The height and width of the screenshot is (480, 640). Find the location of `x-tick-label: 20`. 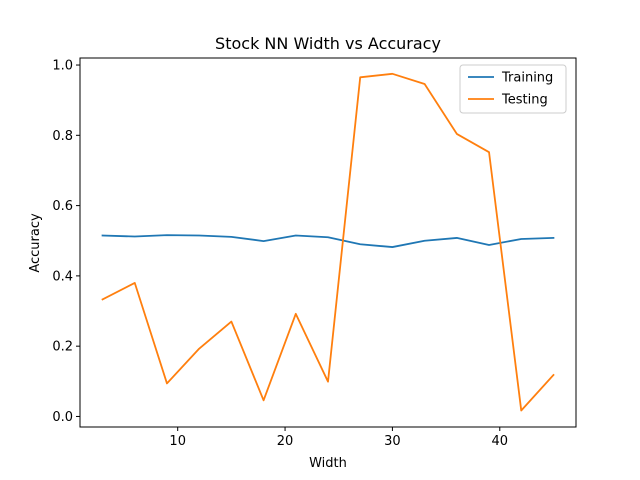

x-tick-label: 20 is located at coordinates (285, 441).